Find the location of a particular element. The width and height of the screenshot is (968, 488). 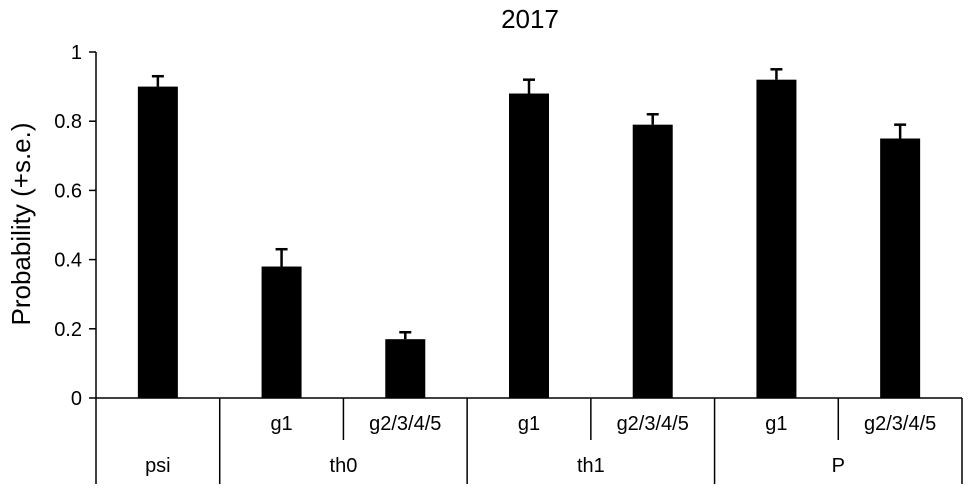

y-tick-label: 1 is located at coordinates (76, 53).